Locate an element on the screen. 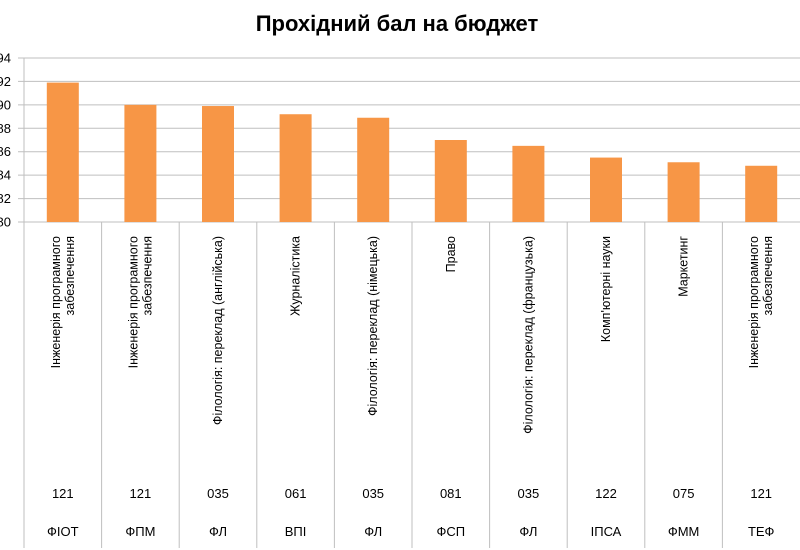 This screenshot has width=800, height=550. category-faculty: ВПІ is located at coordinates (296, 531).